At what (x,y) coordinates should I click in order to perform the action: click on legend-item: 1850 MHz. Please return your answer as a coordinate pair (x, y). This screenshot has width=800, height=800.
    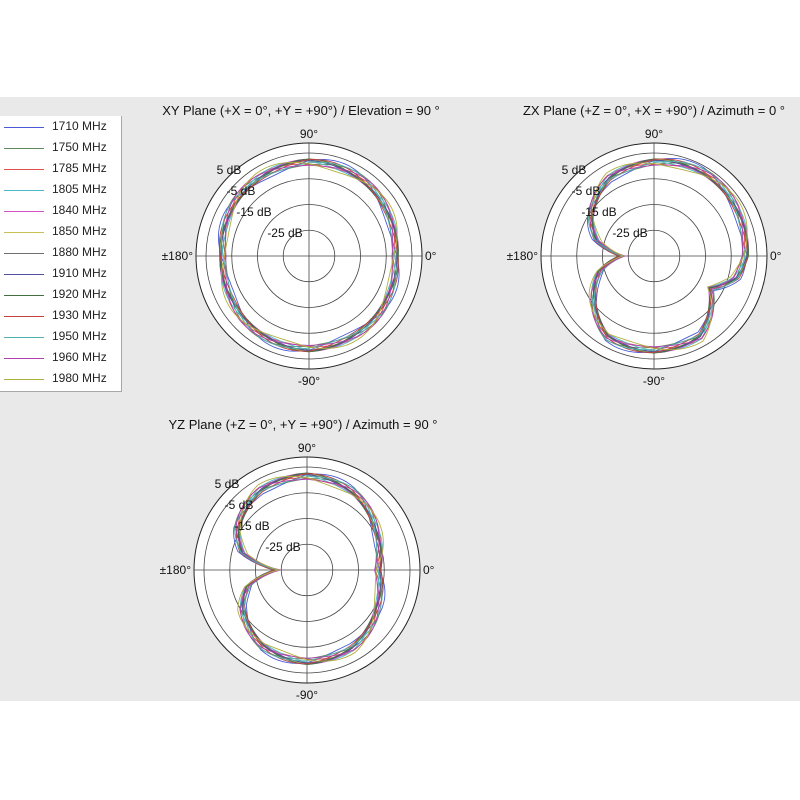
    Looking at the image, I should click on (61, 232).